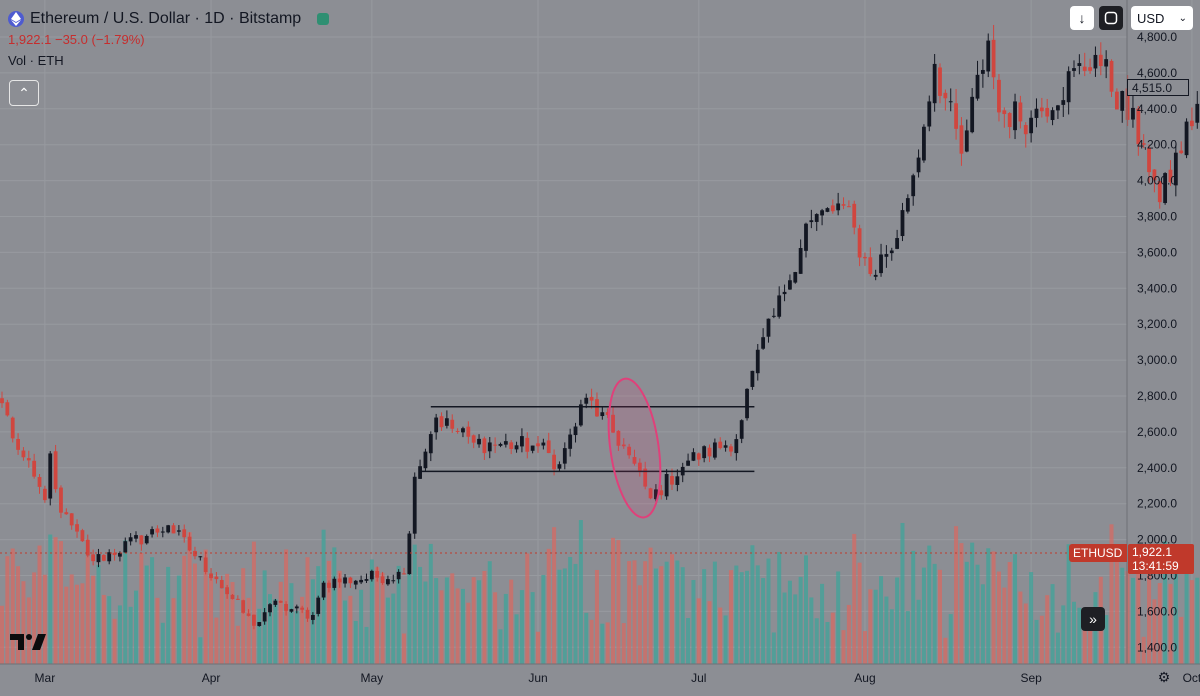  Describe the element at coordinates (1082, 18) in the screenshot. I see `download-button: ↓` at that location.